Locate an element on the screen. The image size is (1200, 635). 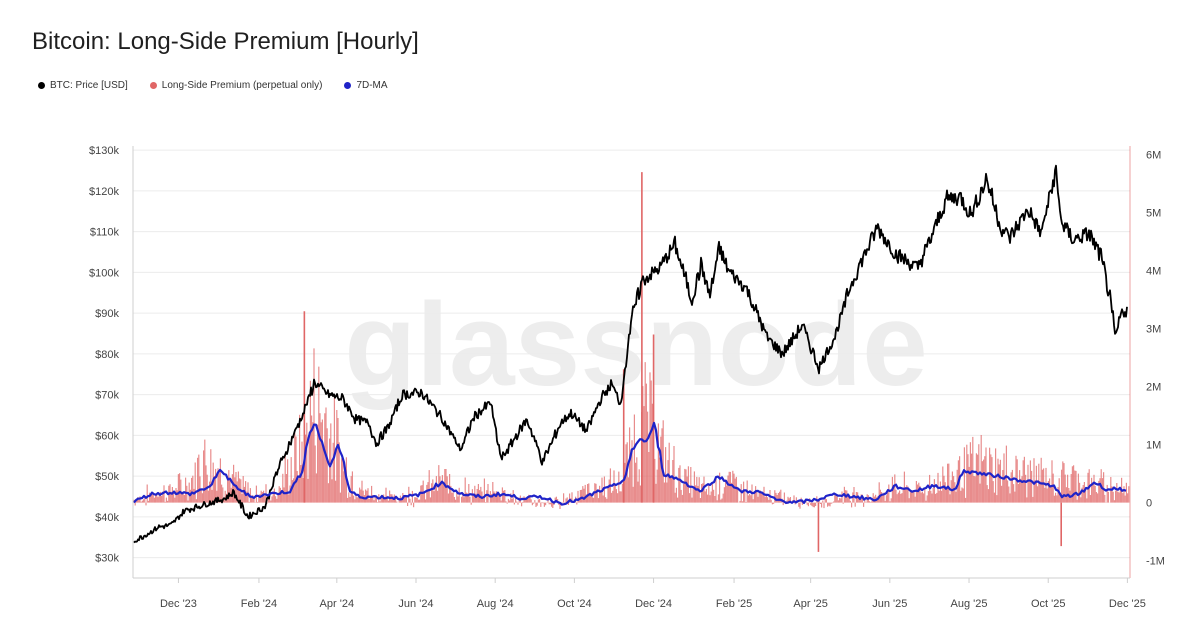
y-left-tick-label: $80k is located at coordinates (107, 355).